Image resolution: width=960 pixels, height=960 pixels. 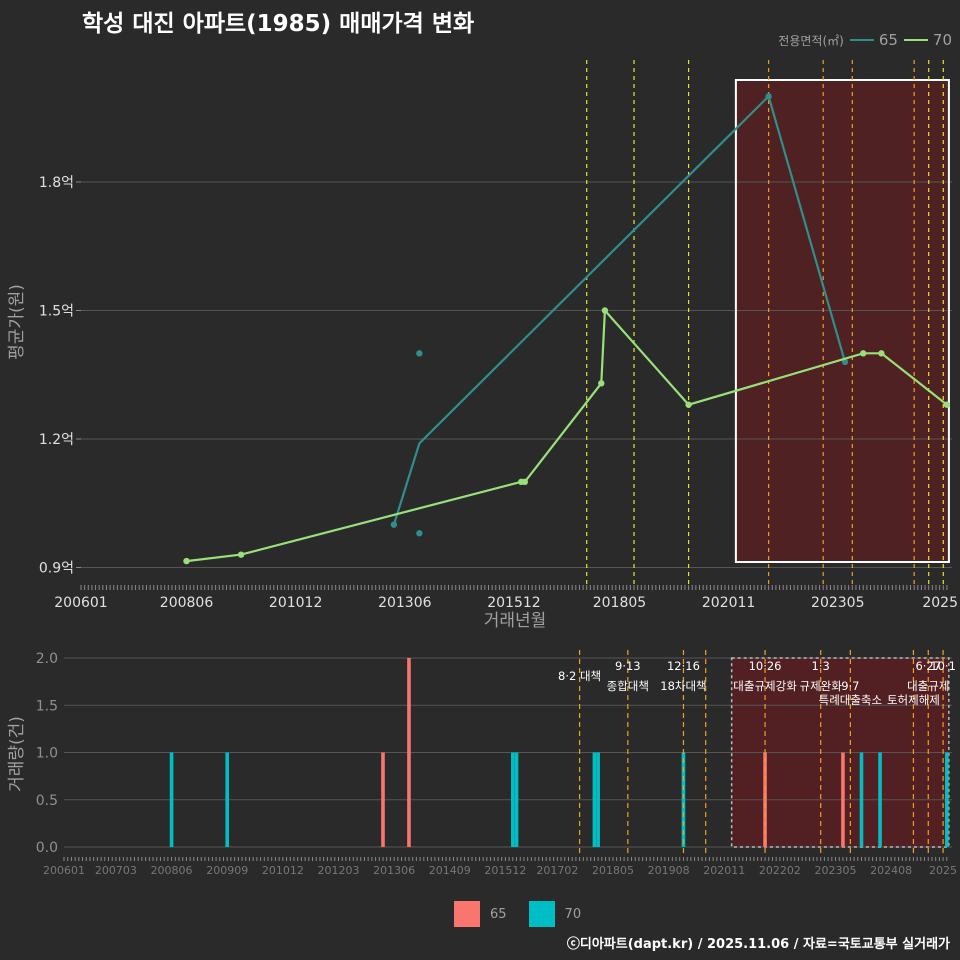 I want to click on bottom-legend-label-65: 65, so click(x=498, y=914).